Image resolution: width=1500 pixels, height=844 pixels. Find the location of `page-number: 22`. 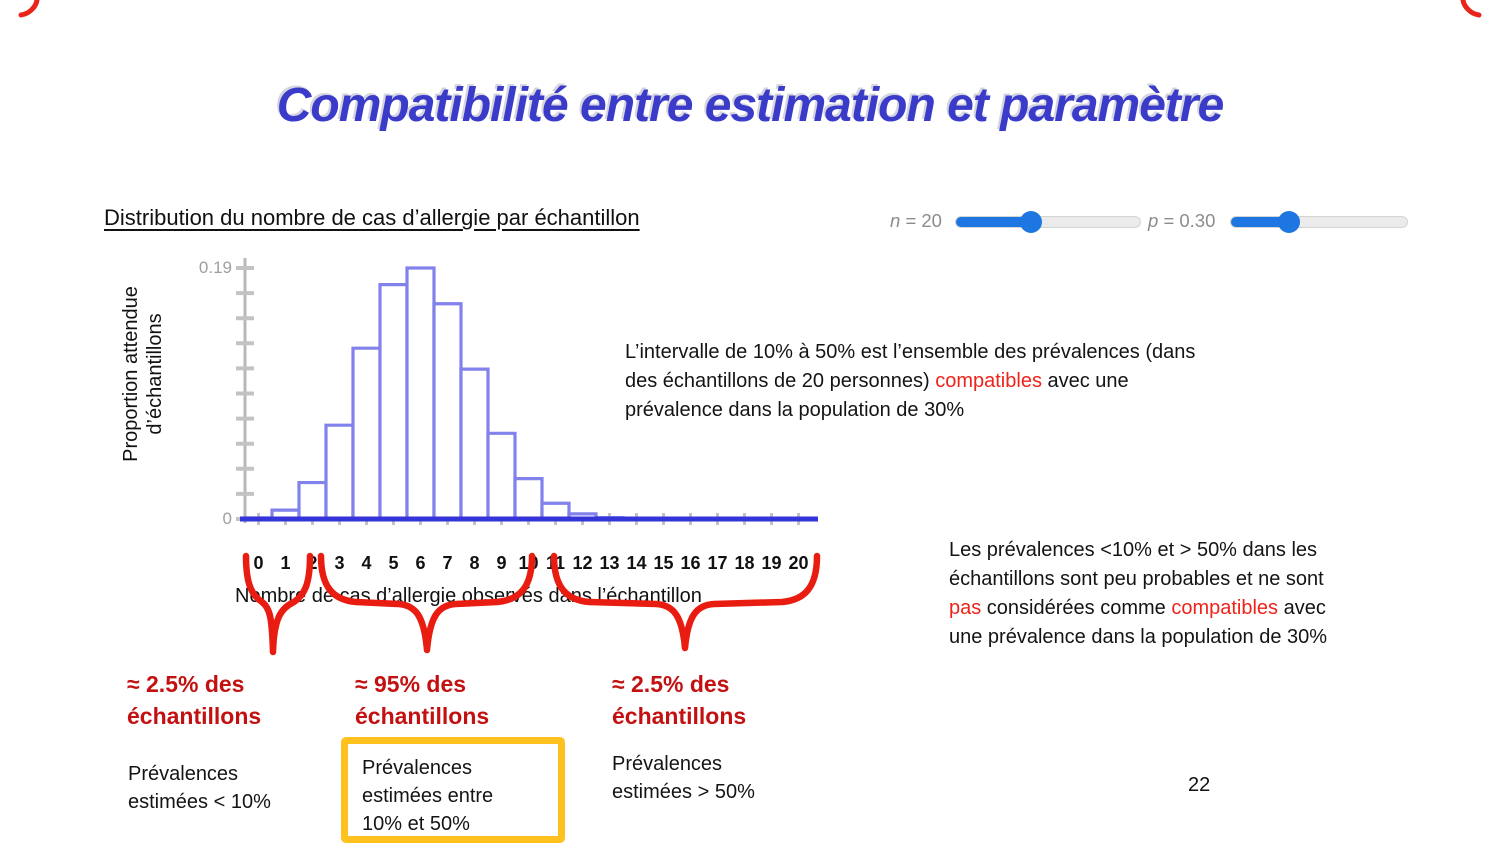

page-number: 22 is located at coordinates (1199, 785).